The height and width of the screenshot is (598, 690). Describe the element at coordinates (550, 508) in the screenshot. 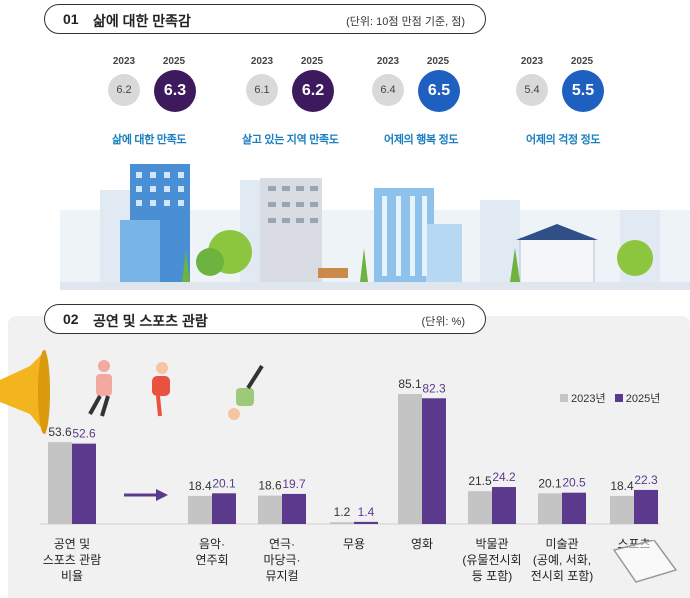

I see `bar-2023년-6` at that location.